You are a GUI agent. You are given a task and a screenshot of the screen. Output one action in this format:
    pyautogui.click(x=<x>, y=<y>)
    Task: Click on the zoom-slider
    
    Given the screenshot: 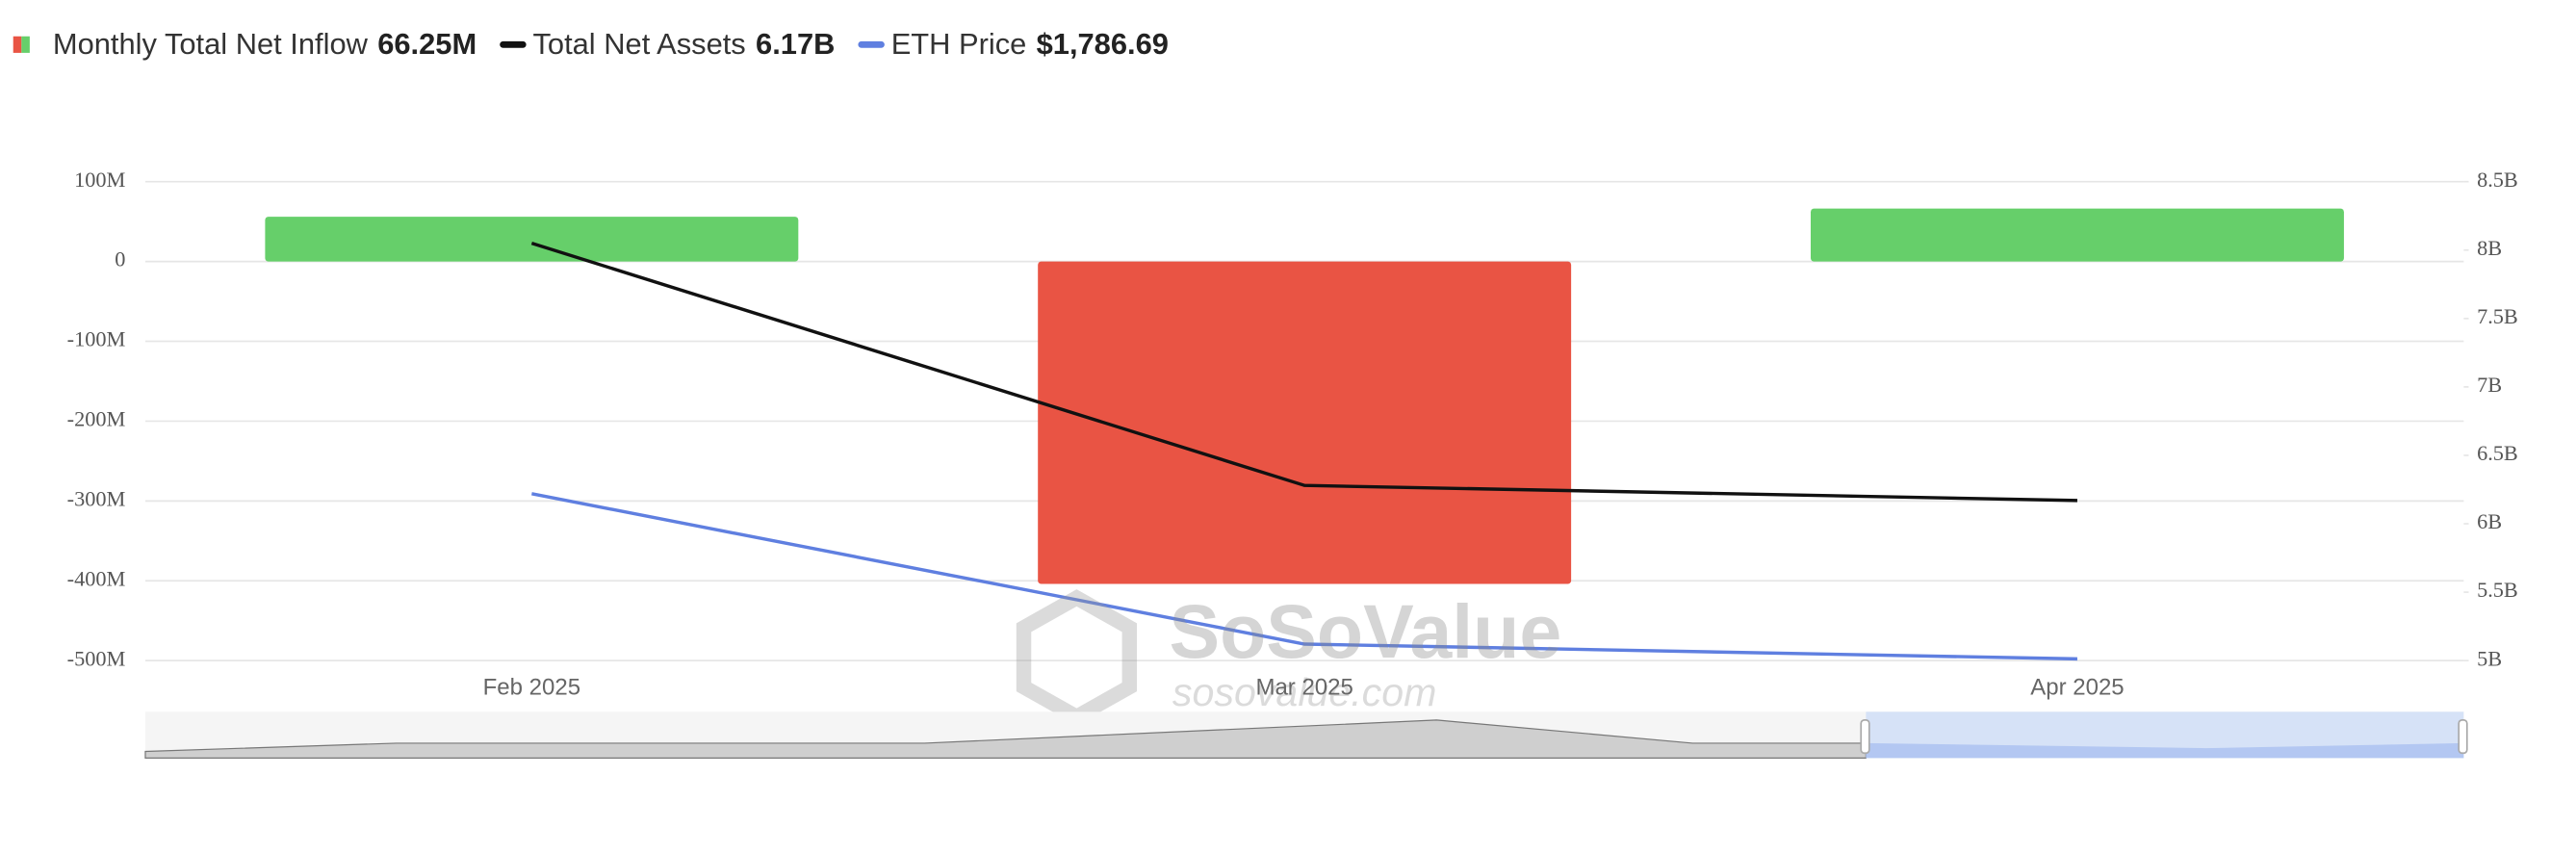 What is the action you would take?
    pyautogui.click(x=1306, y=735)
    